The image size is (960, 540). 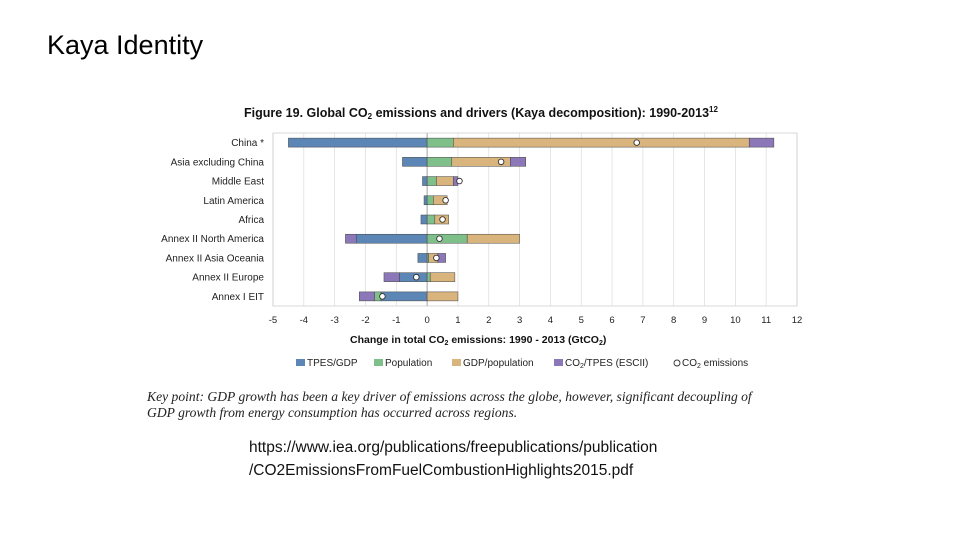 I want to click on x-tick-label: 9, so click(x=704, y=320).